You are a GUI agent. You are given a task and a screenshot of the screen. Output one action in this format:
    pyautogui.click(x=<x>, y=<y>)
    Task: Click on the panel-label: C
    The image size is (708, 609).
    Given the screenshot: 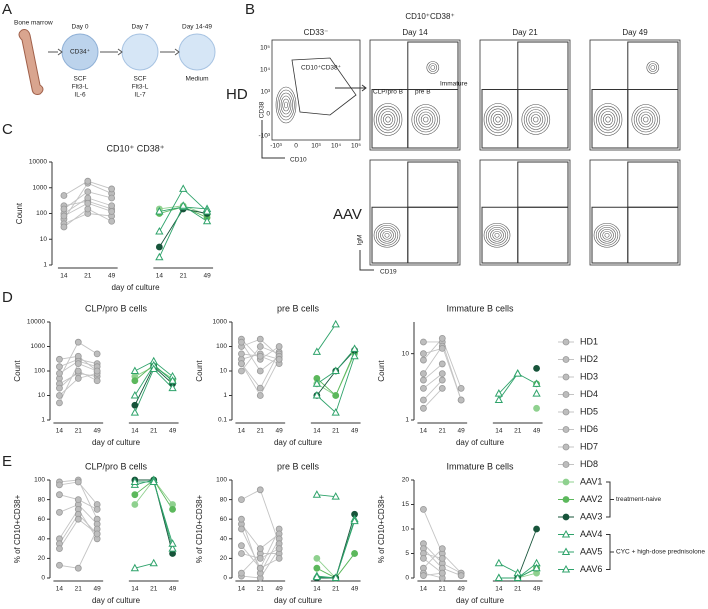 What is the action you would take?
    pyautogui.click(x=7, y=129)
    